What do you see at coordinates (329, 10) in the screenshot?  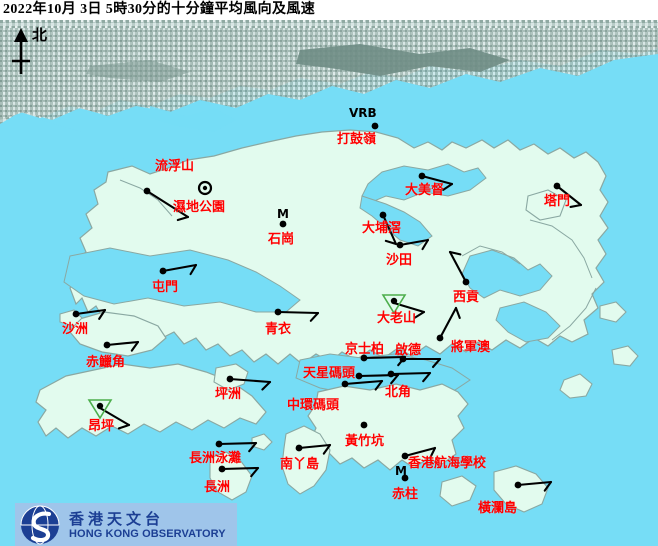 I see `page-title: 2022年10月 3日 5時30分的十分鐘平均風向及風速` at bounding box center [329, 10].